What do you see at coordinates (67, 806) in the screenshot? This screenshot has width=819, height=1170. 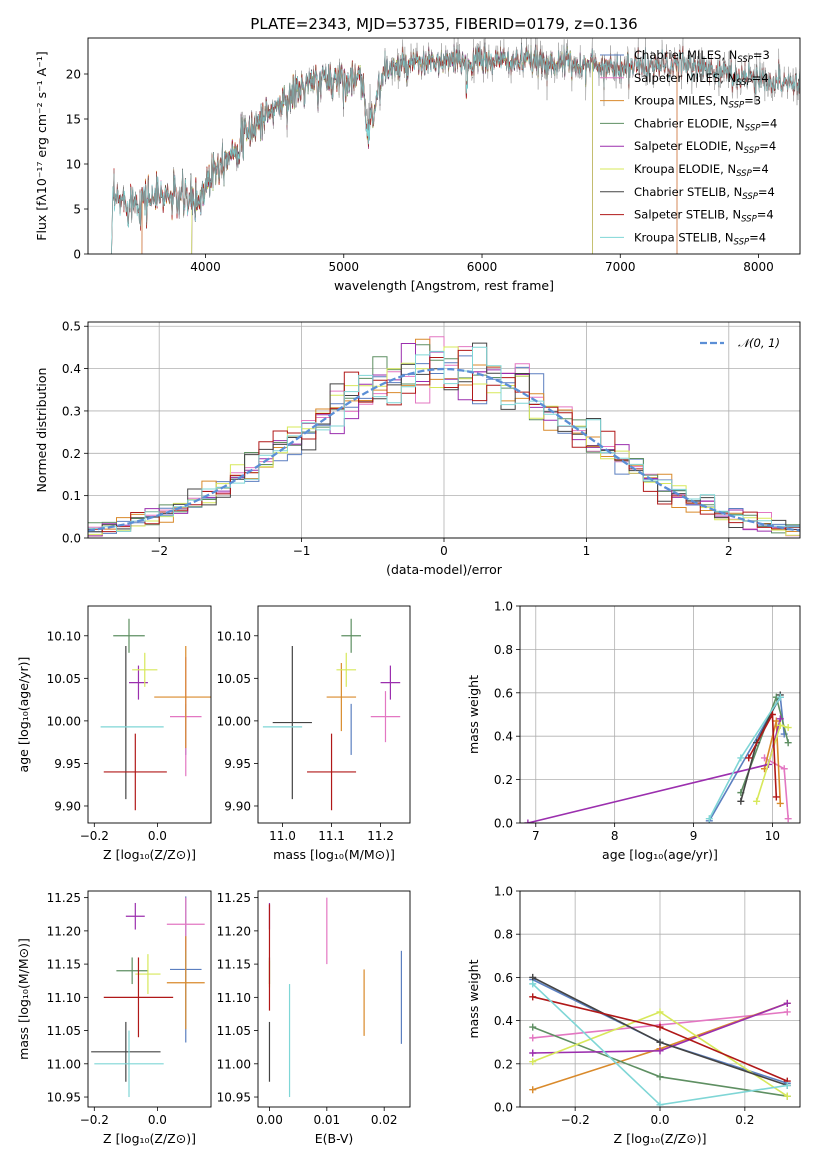 I see `y-tick-label: 9.90` at bounding box center [67, 806].